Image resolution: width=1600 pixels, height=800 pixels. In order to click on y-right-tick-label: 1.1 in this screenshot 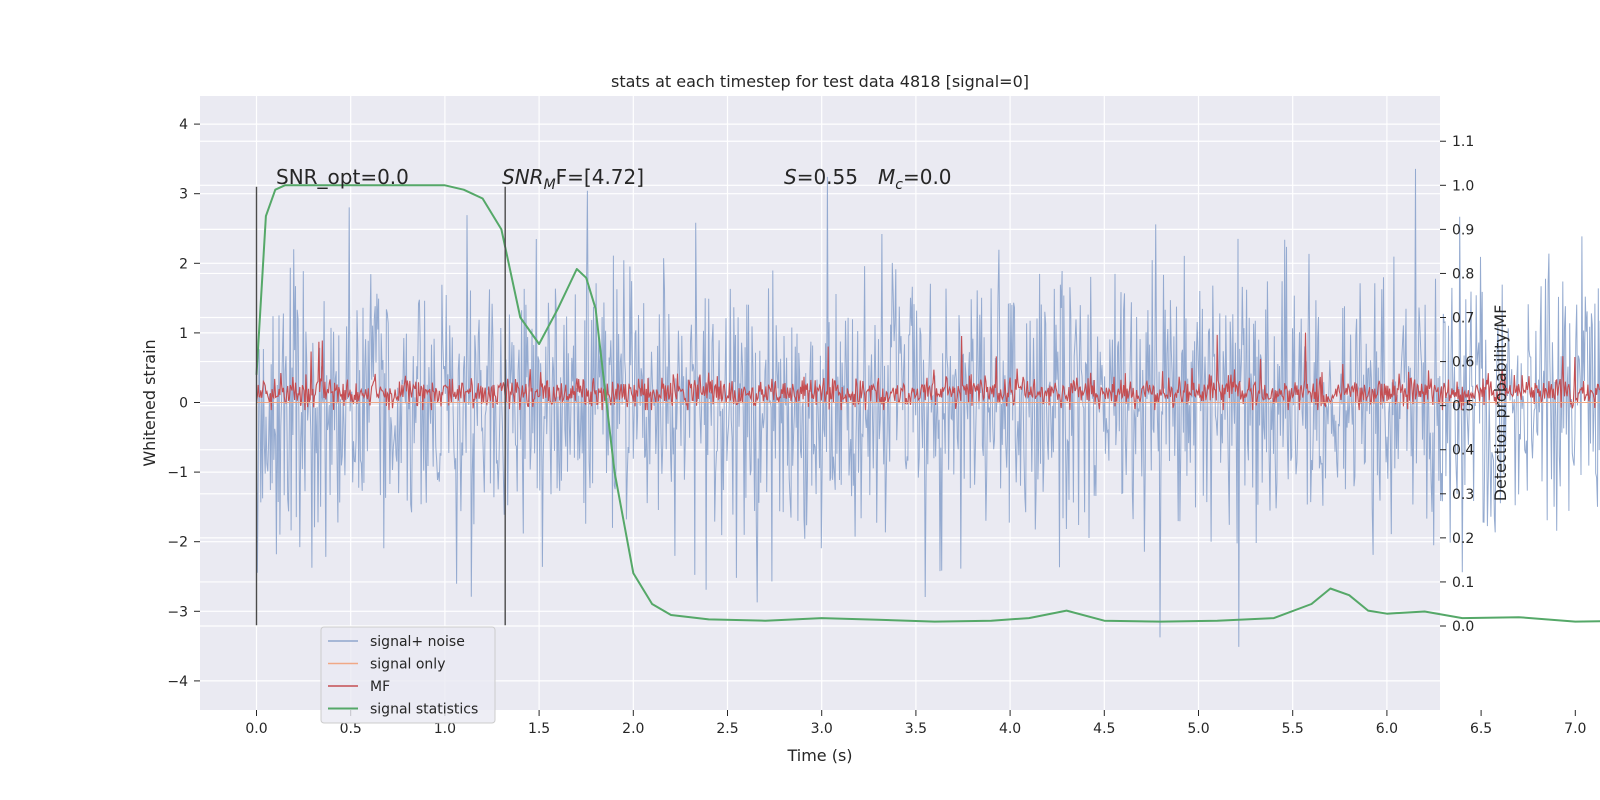, I will do `click(1463, 142)`.